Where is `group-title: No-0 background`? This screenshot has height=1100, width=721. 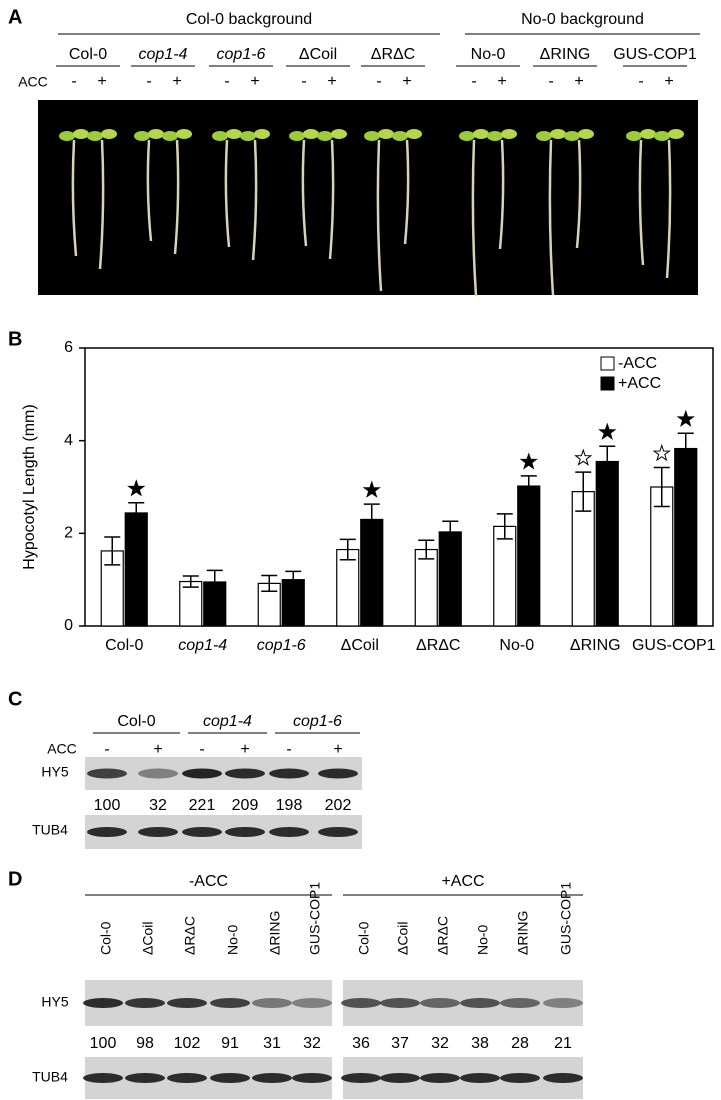 group-title: No-0 background is located at coordinates (582, 19).